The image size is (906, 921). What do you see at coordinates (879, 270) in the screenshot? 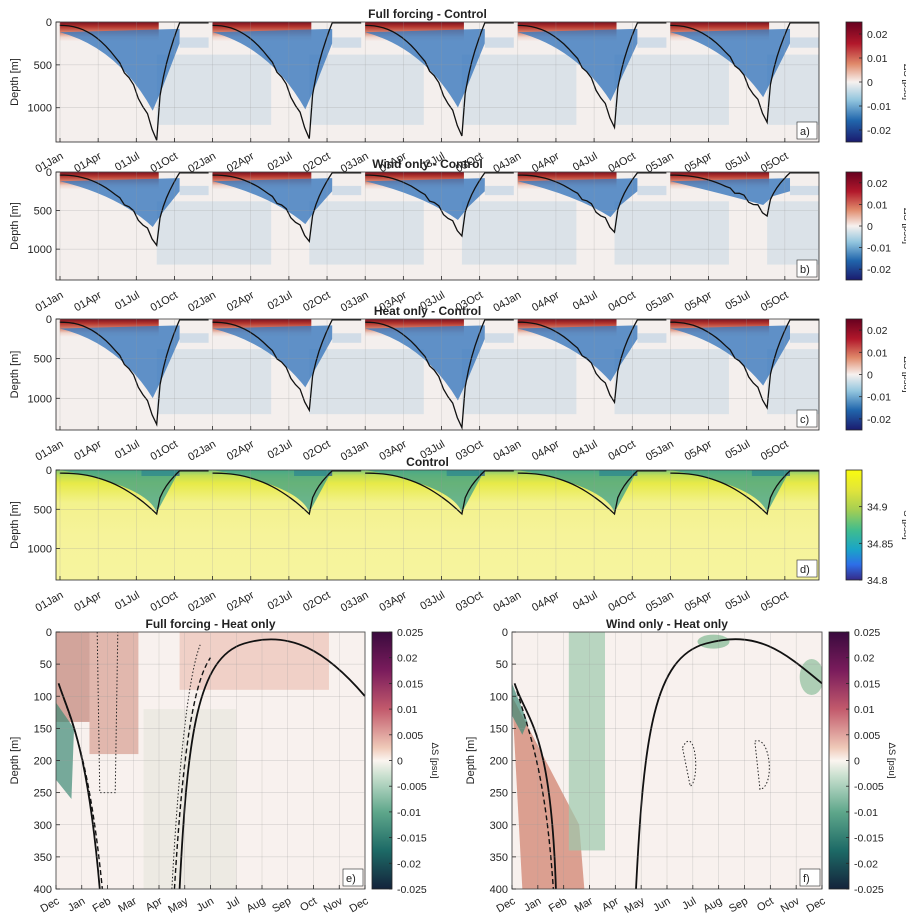
I see `colorbar-tick-label: -0.02` at bounding box center [879, 270].